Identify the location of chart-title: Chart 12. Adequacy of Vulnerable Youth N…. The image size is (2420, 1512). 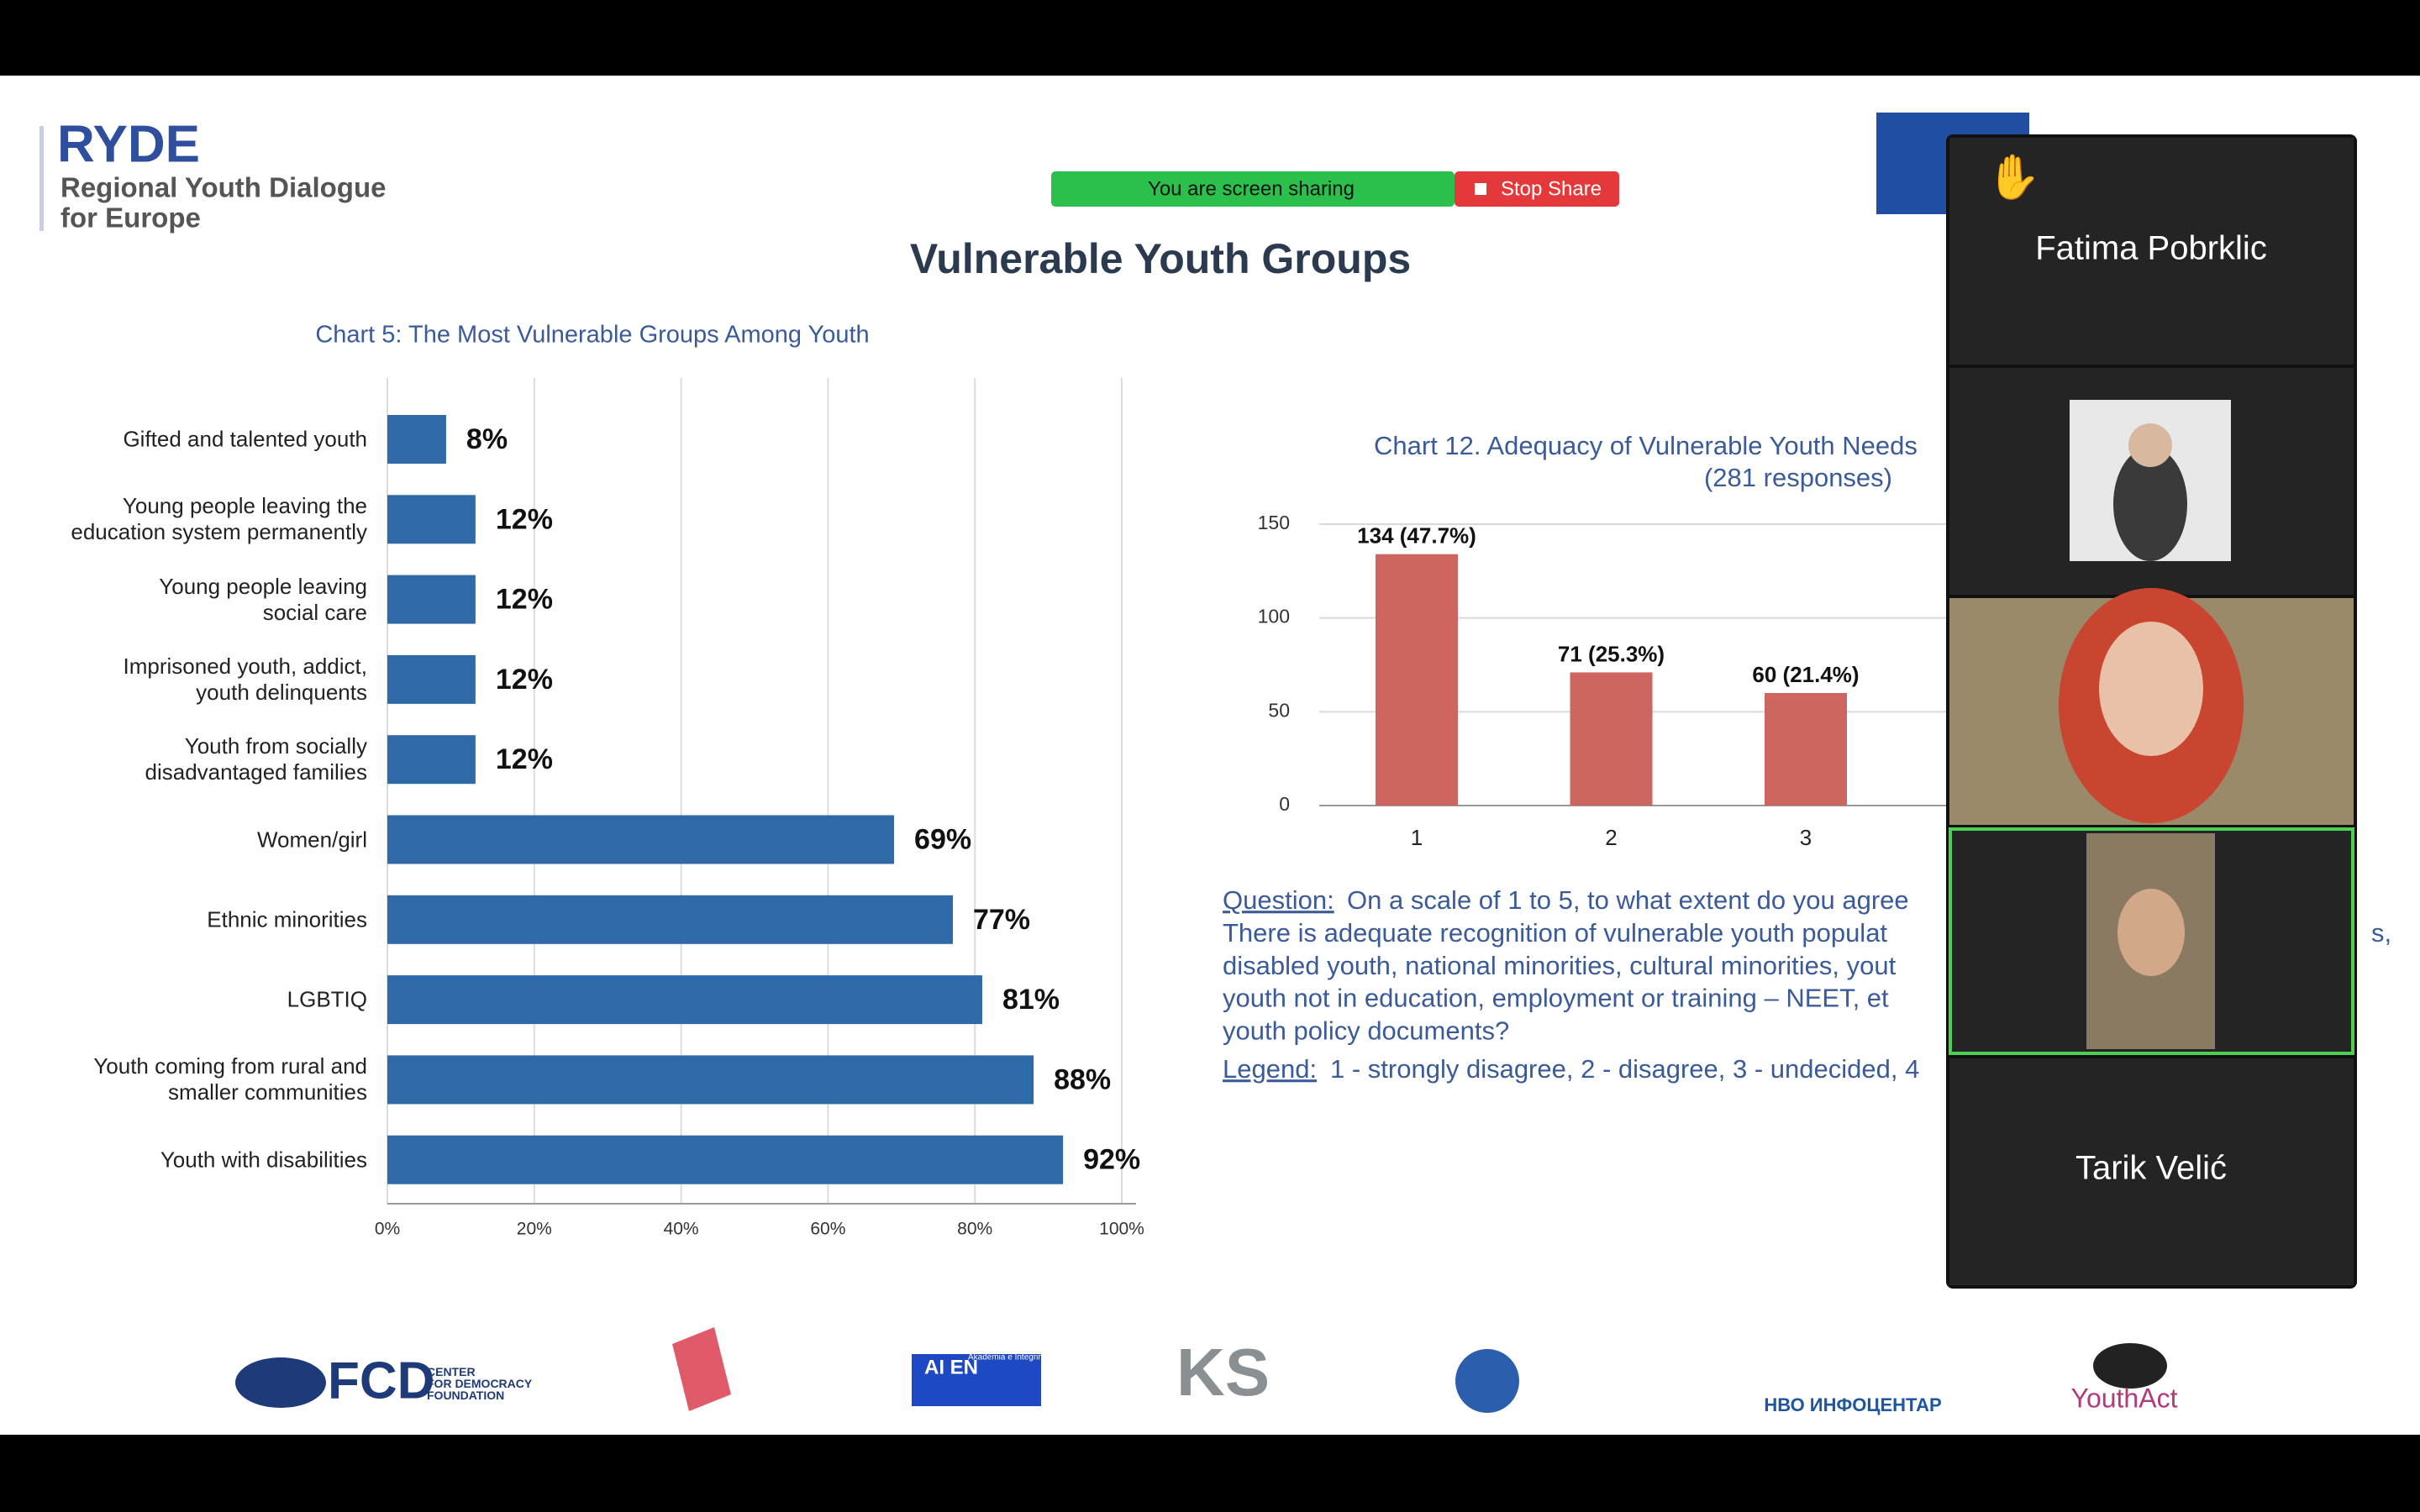
(1646, 445).